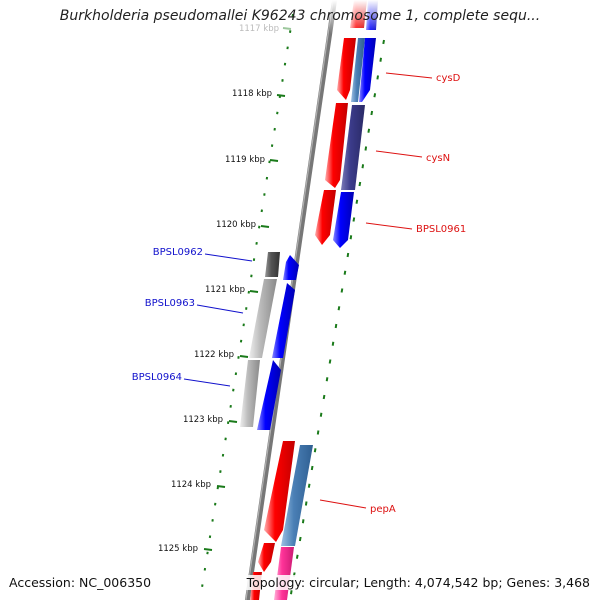  I want to click on gene-arrow-BPSL0964, so click(250, 393).